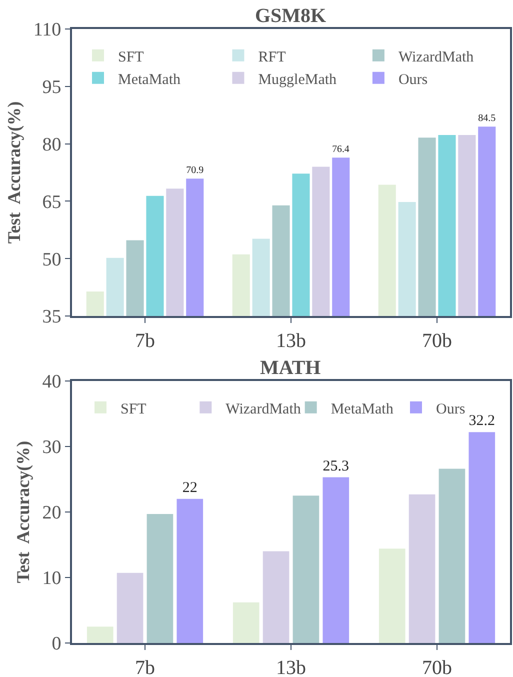 This screenshot has height=677, width=513. I want to click on data-label: 22, so click(190, 488).